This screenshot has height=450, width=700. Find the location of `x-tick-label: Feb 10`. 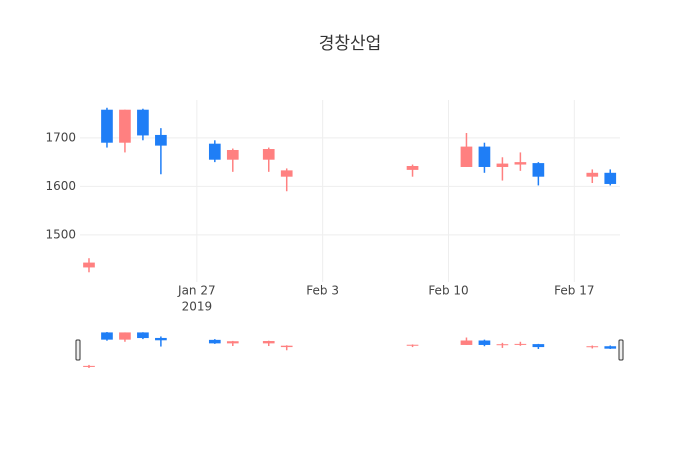

x-tick-label: Feb 10 is located at coordinates (448, 291).